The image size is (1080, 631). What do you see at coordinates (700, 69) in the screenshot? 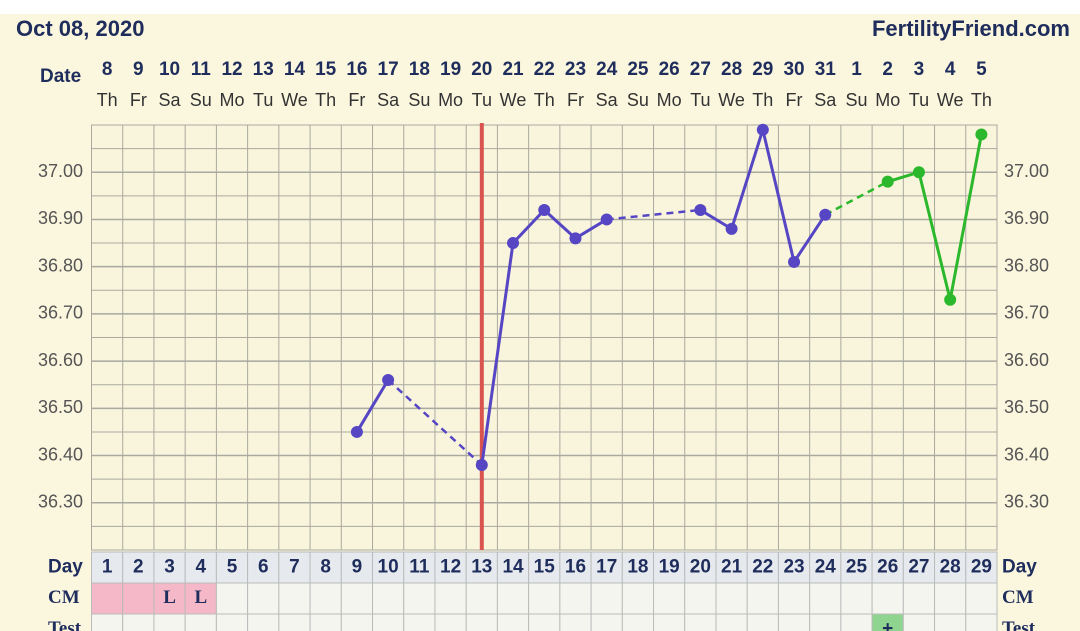
I see `x-tick-label: 27` at bounding box center [700, 69].